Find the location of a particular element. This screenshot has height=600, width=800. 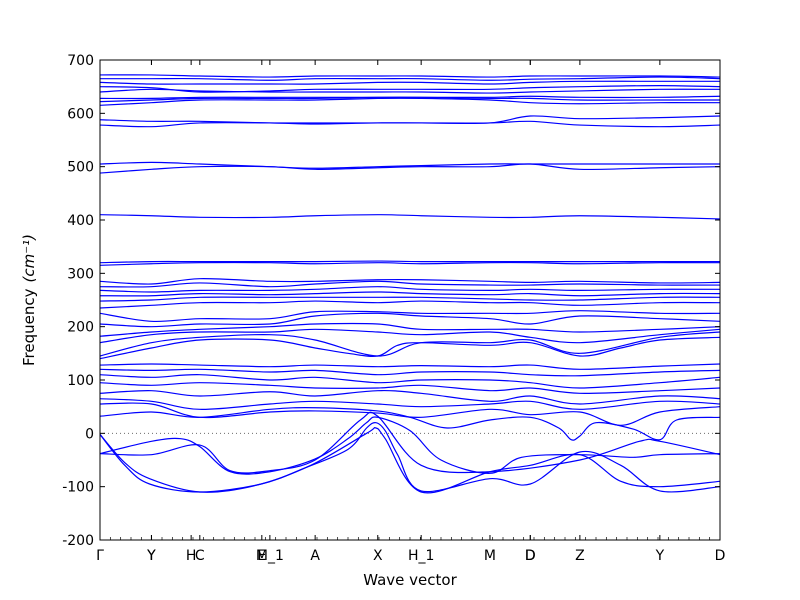

y-tick-label: 700 is located at coordinates (80, 61).